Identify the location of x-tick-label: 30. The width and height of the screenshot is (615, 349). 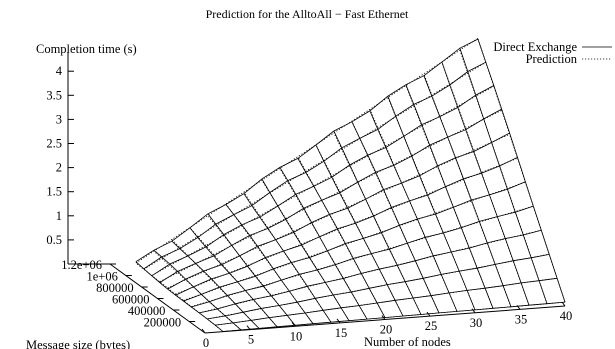
(476, 323).